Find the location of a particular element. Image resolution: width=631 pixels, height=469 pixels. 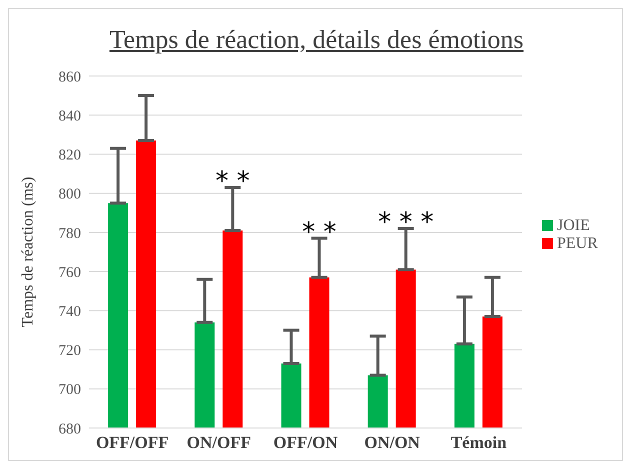

annotation: * * * is located at coordinates (406, 223).